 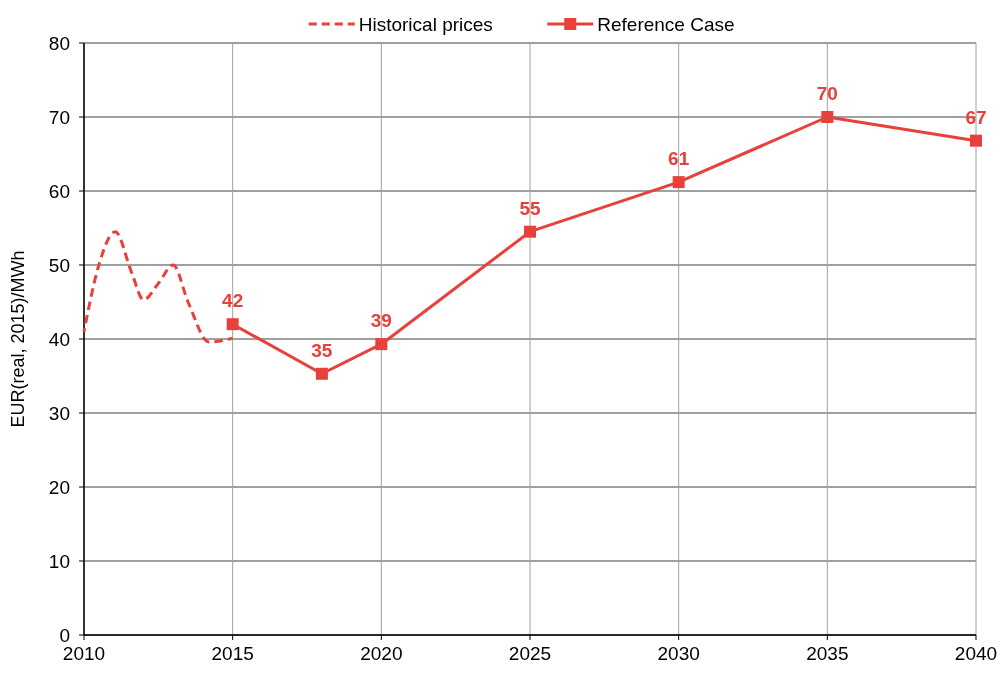 What do you see at coordinates (530, 653) in the screenshot?
I see `x-tick-label: 2025` at bounding box center [530, 653].